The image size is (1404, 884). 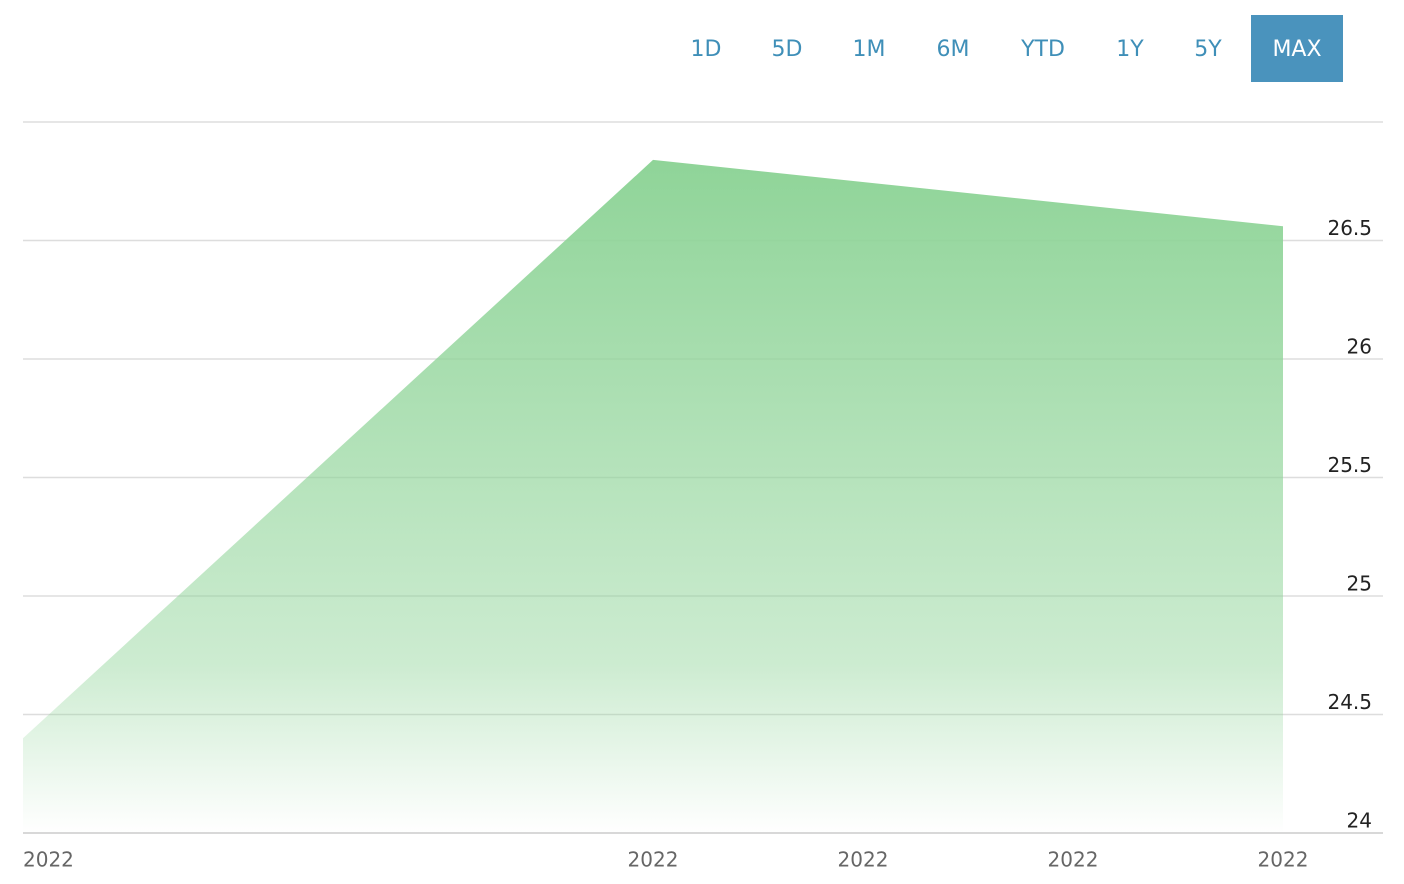 What do you see at coordinates (869, 49) in the screenshot?
I see `range-button: 1M` at bounding box center [869, 49].